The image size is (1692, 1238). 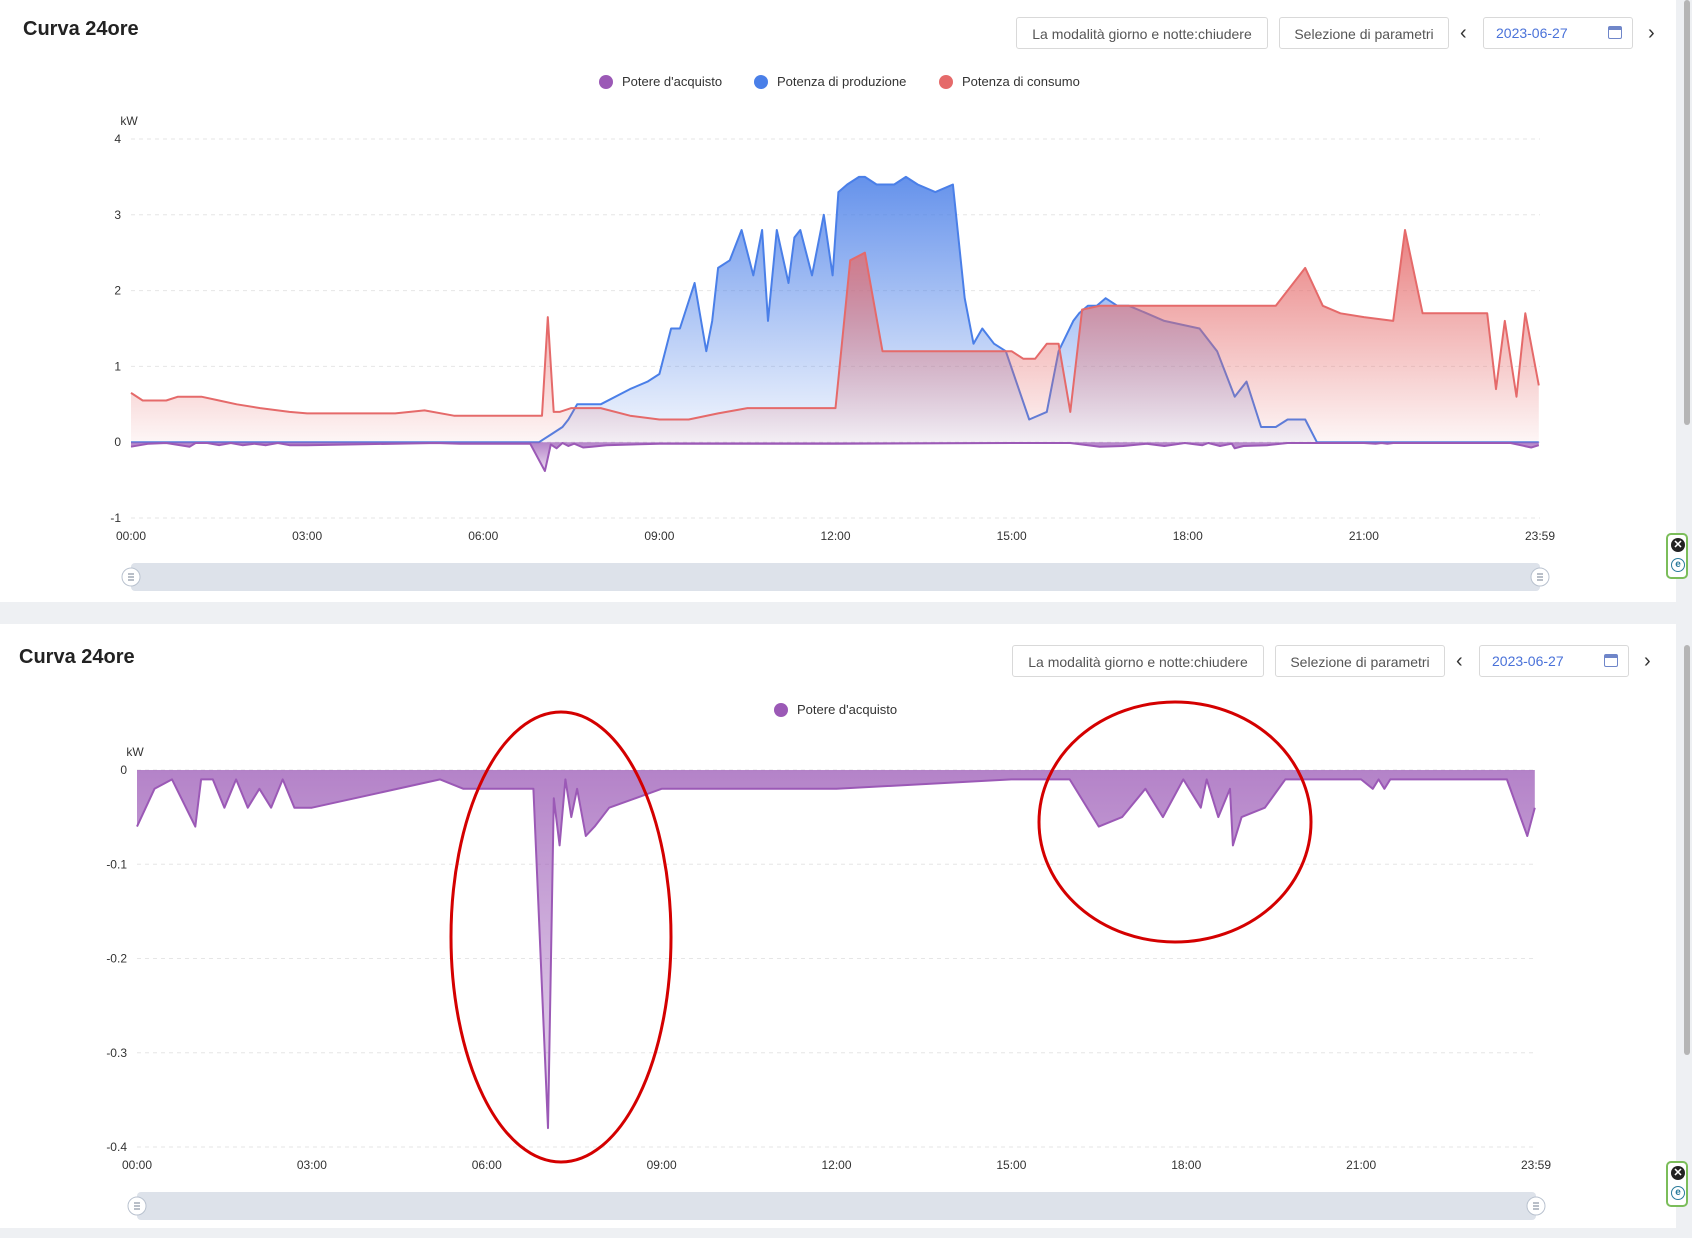 What do you see at coordinates (117, 215) in the screenshot?
I see `y-tick-label: 3` at bounding box center [117, 215].